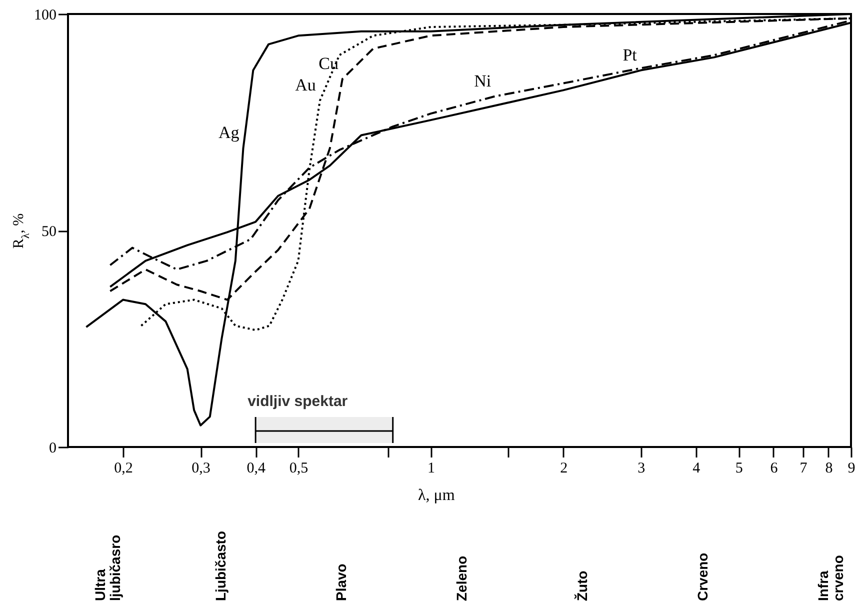  Describe the element at coordinates (804, 468) in the screenshot. I see `x-tick-label: 7` at that location.